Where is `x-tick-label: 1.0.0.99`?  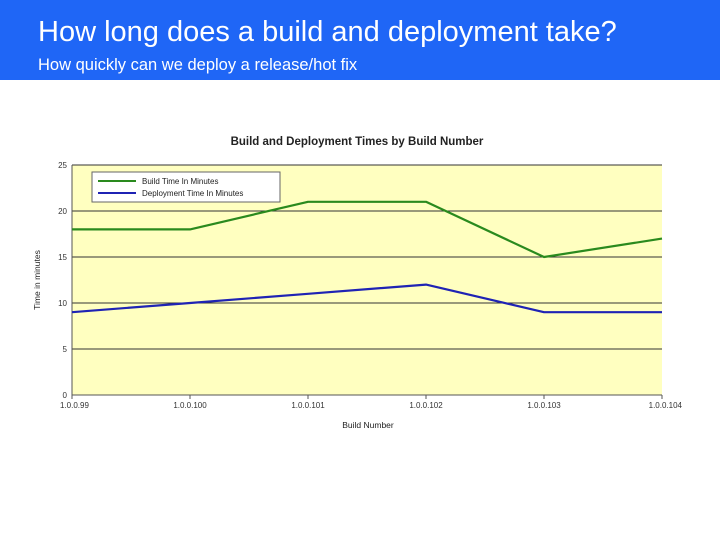 x-tick-label: 1.0.0.99 is located at coordinates (74, 405).